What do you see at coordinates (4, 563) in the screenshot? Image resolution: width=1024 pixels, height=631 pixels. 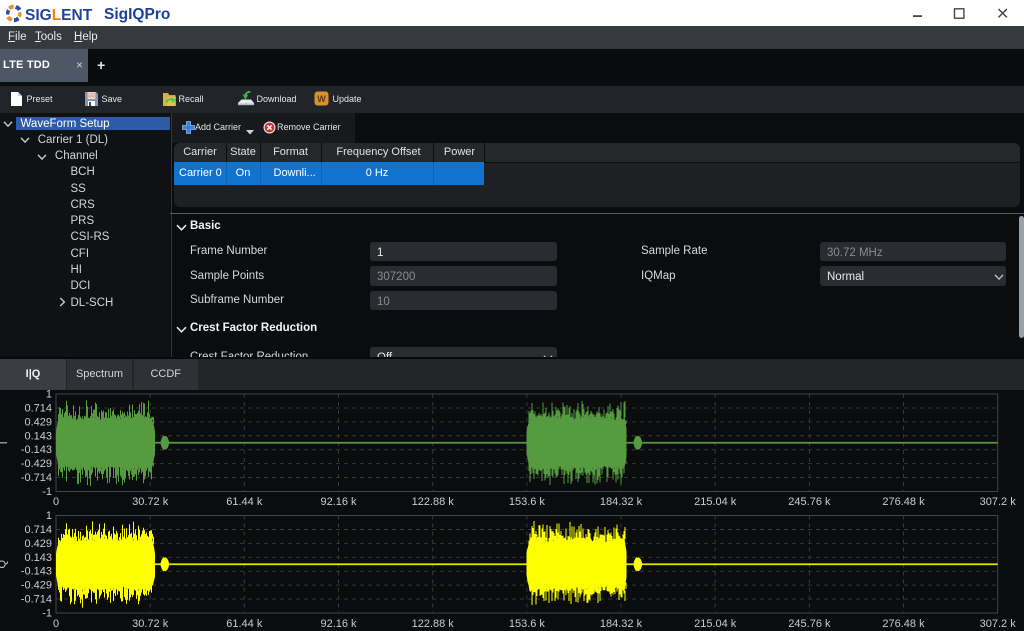 I see `svg-text: Q` at bounding box center [4, 563].